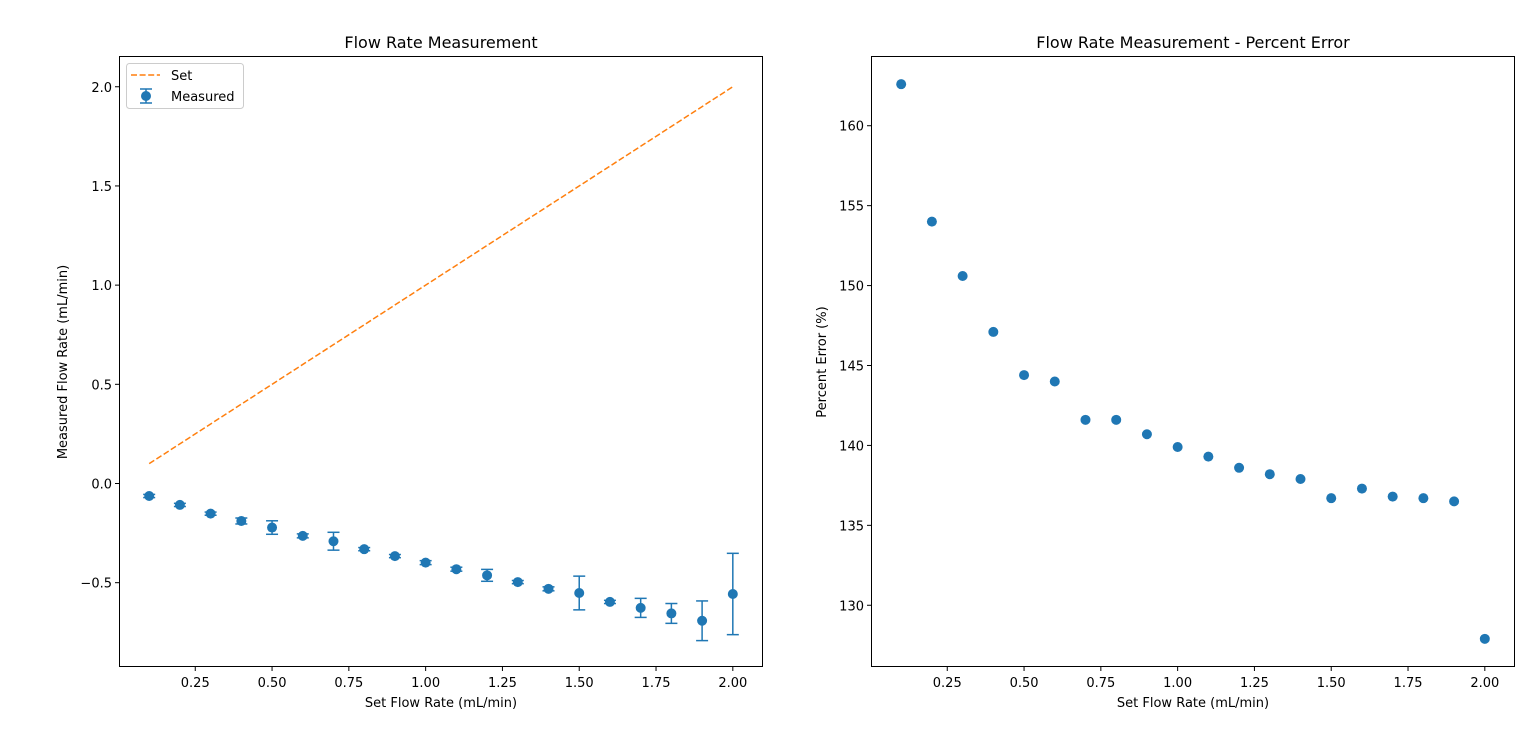 Image resolution: width=1536 pixels, height=754 pixels. Describe the element at coordinates (822, 361) in the screenshot. I see `percent-error-y-axis-label: Percent Error (%)` at that location.